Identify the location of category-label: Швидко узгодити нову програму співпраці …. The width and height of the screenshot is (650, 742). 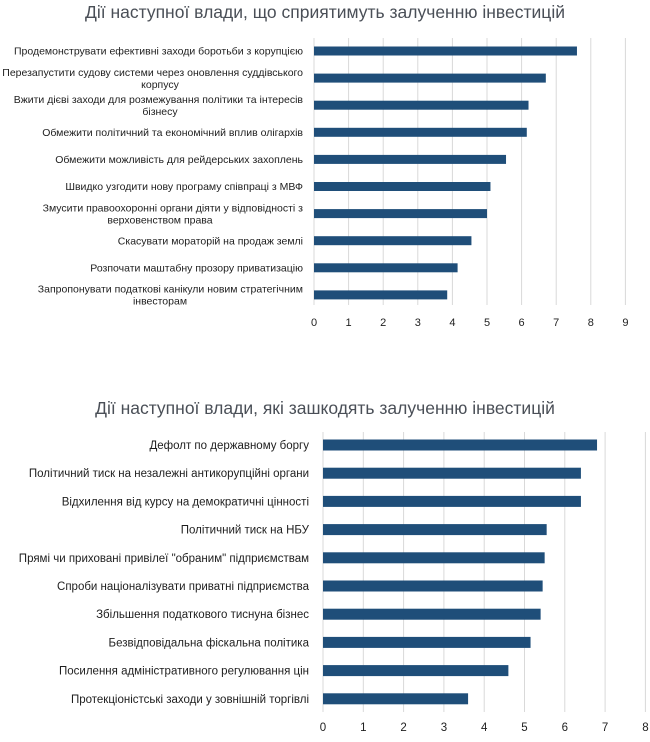
(184, 187).